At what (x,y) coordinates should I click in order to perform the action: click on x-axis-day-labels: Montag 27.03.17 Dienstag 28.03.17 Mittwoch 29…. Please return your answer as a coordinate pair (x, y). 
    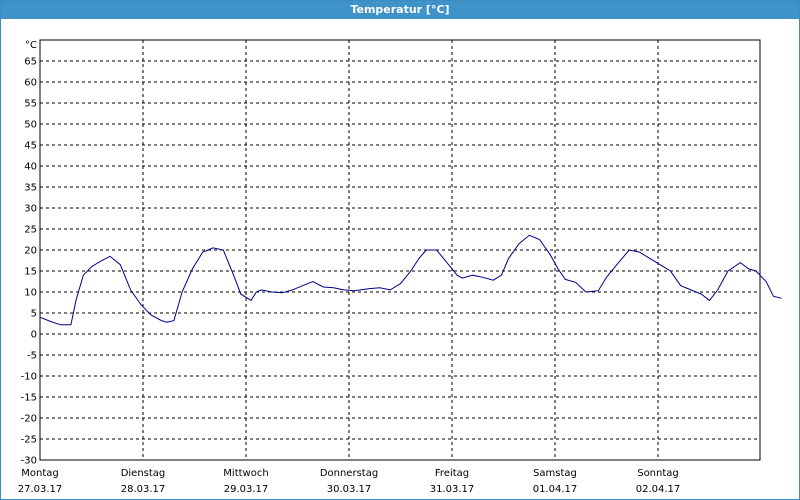
    Looking at the image, I should click on (349, 481).